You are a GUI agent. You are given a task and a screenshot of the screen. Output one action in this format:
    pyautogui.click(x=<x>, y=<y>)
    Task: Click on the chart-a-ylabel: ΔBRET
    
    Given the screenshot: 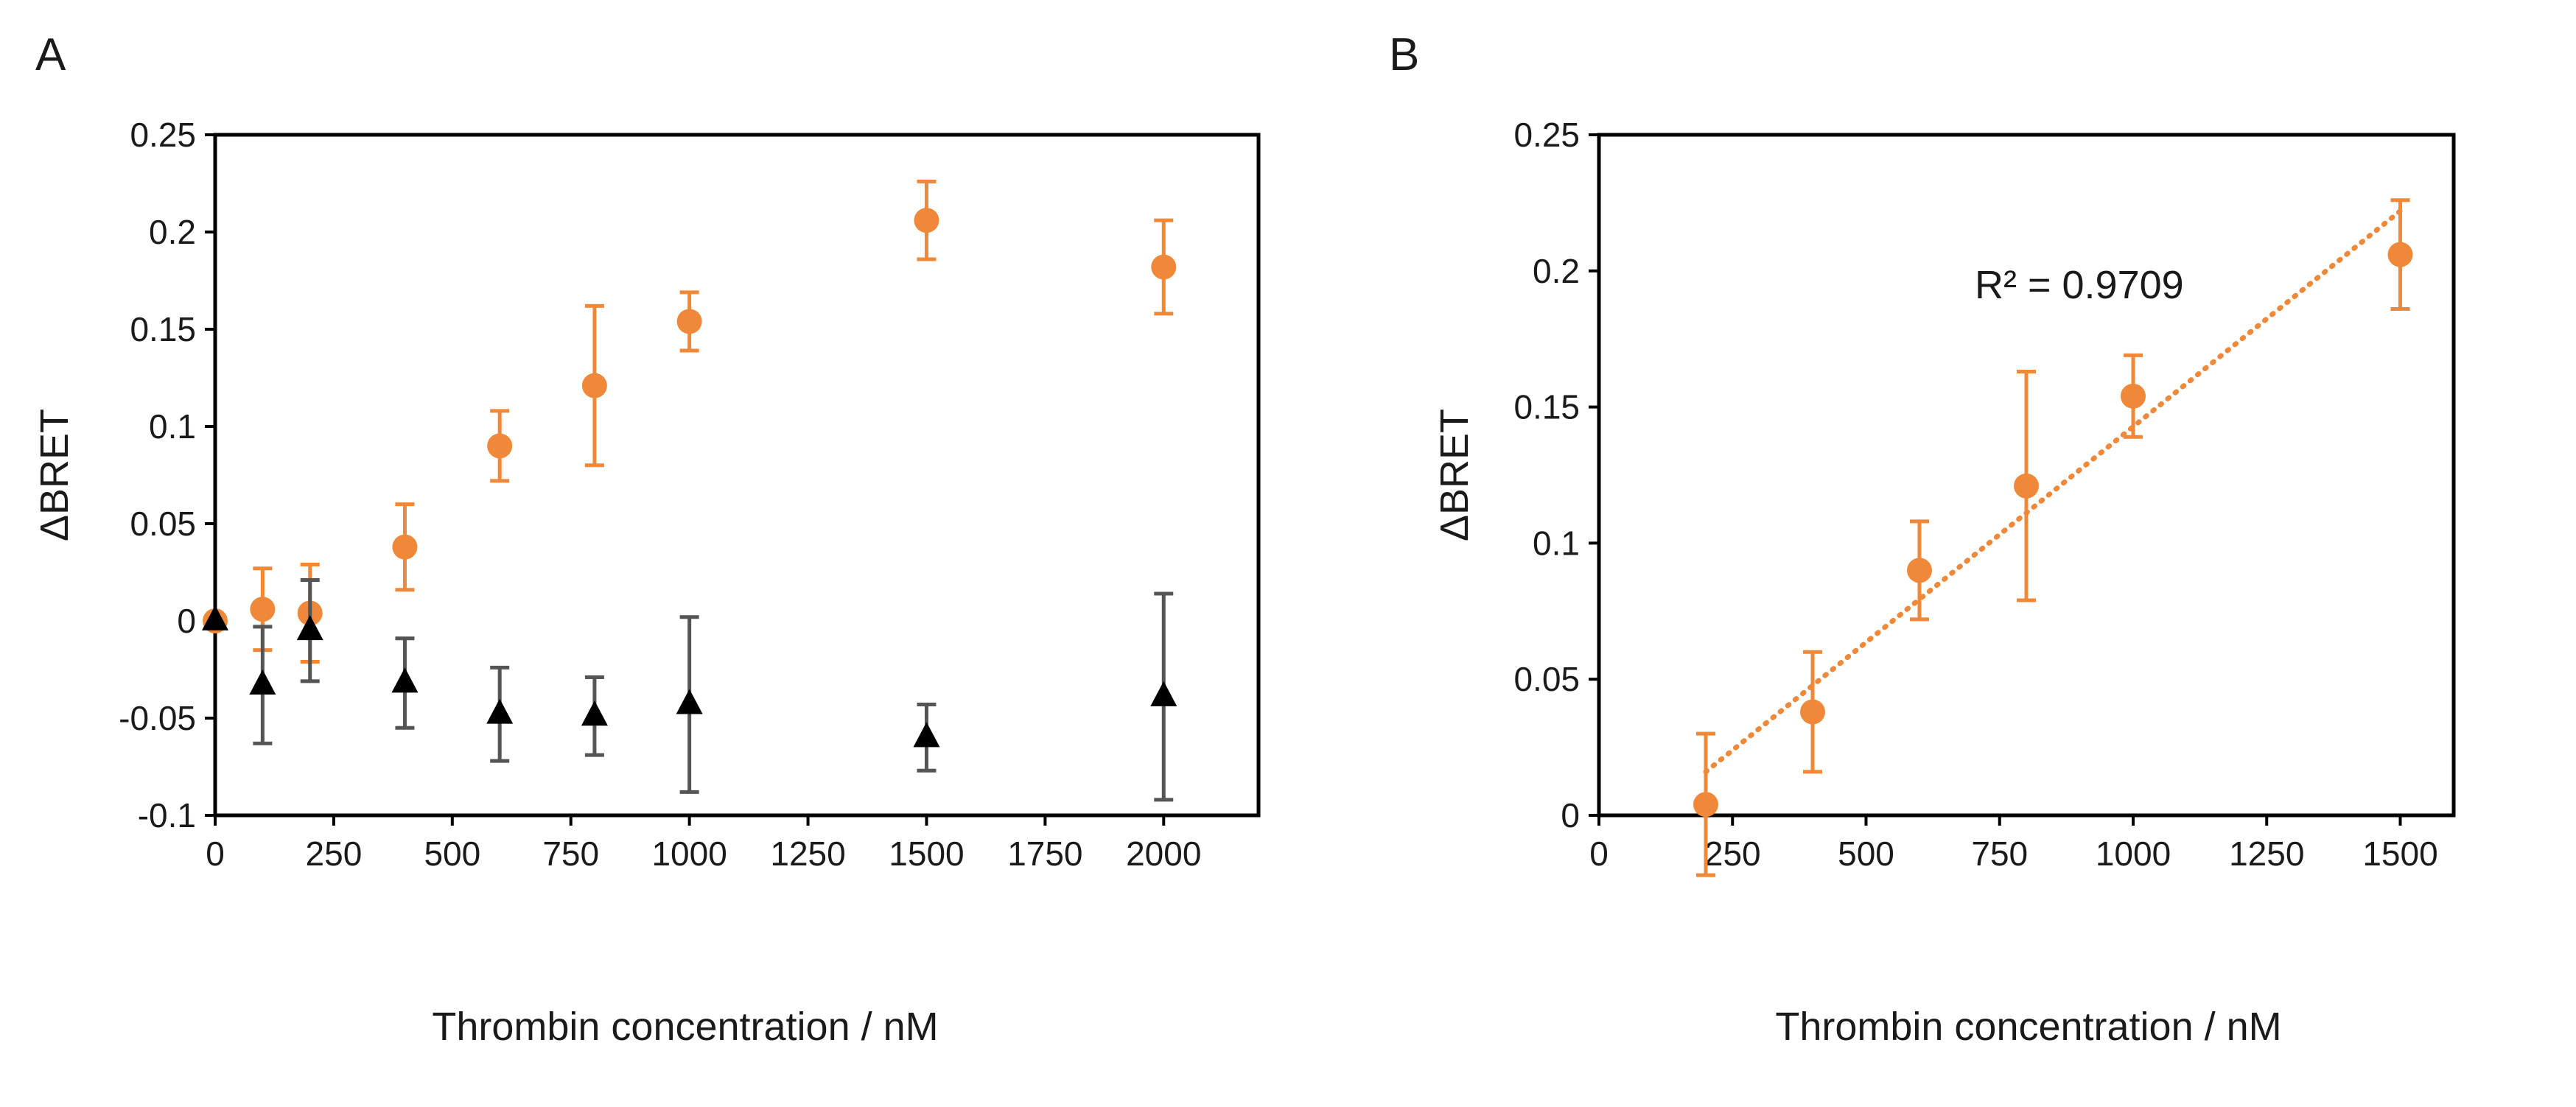 What is the action you would take?
    pyautogui.click(x=54, y=475)
    